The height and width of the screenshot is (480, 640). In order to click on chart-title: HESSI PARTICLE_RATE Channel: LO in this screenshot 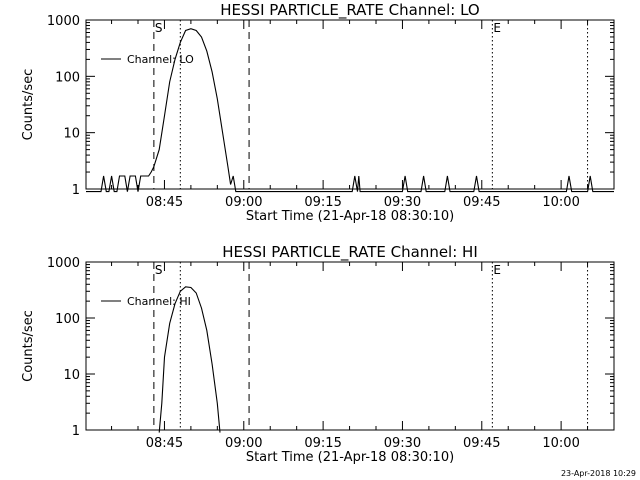, I will do `click(349, 10)`.